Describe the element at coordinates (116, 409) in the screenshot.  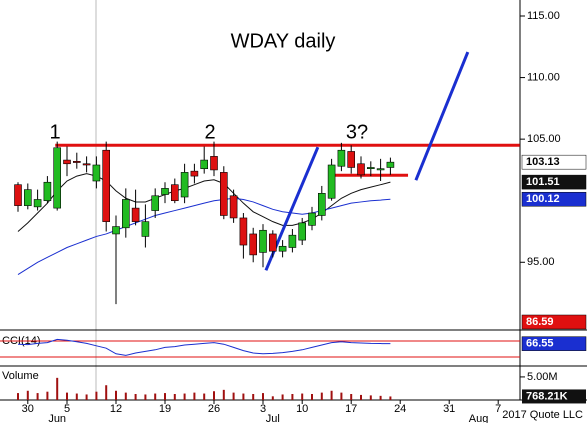
I see `x-tick-label: 12` at that location.